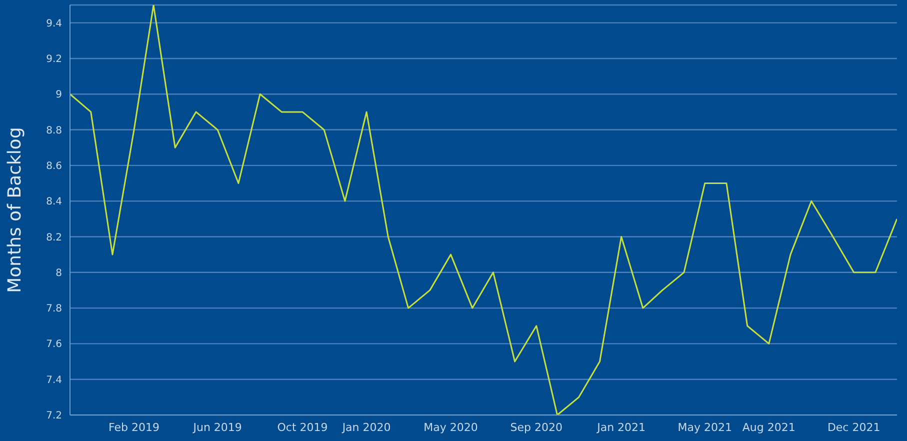  What do you see at coordinates (853, 427) in the screenshot?
I see `x-tick-label: Dec 2021` at bounding box center [853, 427].